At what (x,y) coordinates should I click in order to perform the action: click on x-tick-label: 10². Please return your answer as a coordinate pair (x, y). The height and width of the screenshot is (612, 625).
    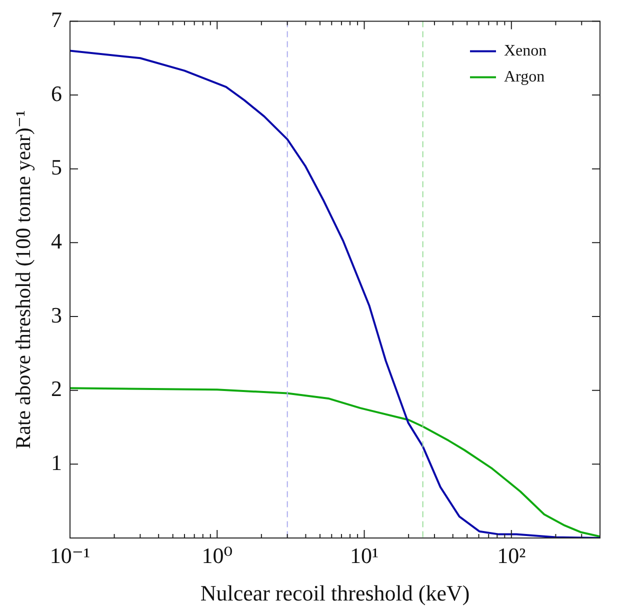
    Looking at the image, I should click on (511, 555).